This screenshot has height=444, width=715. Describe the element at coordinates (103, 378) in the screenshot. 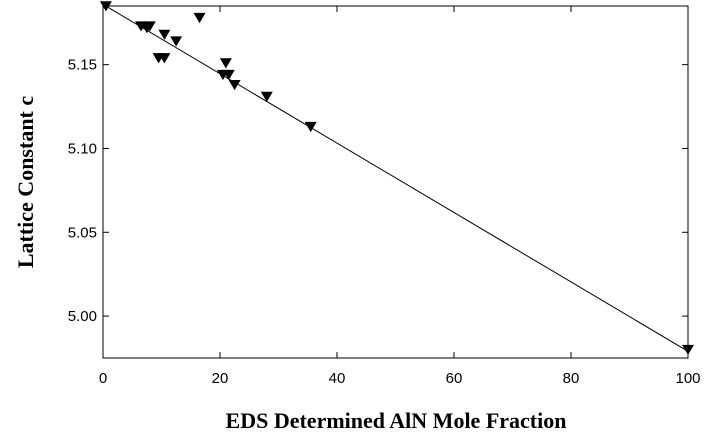

I see `x-tick-label: 0` at that location.